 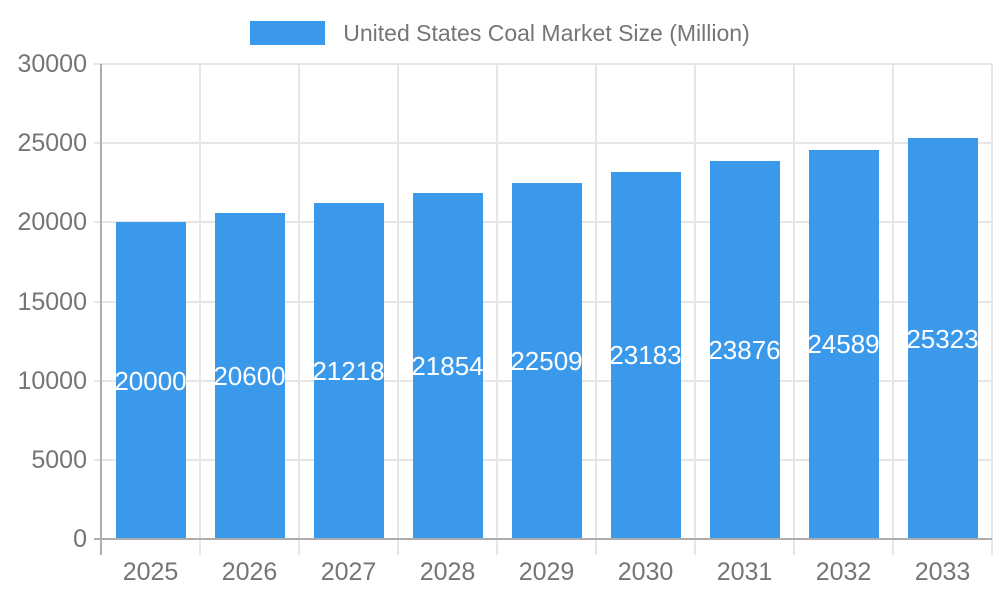 I want to click on bar-2033, so click(x=942, y=338).